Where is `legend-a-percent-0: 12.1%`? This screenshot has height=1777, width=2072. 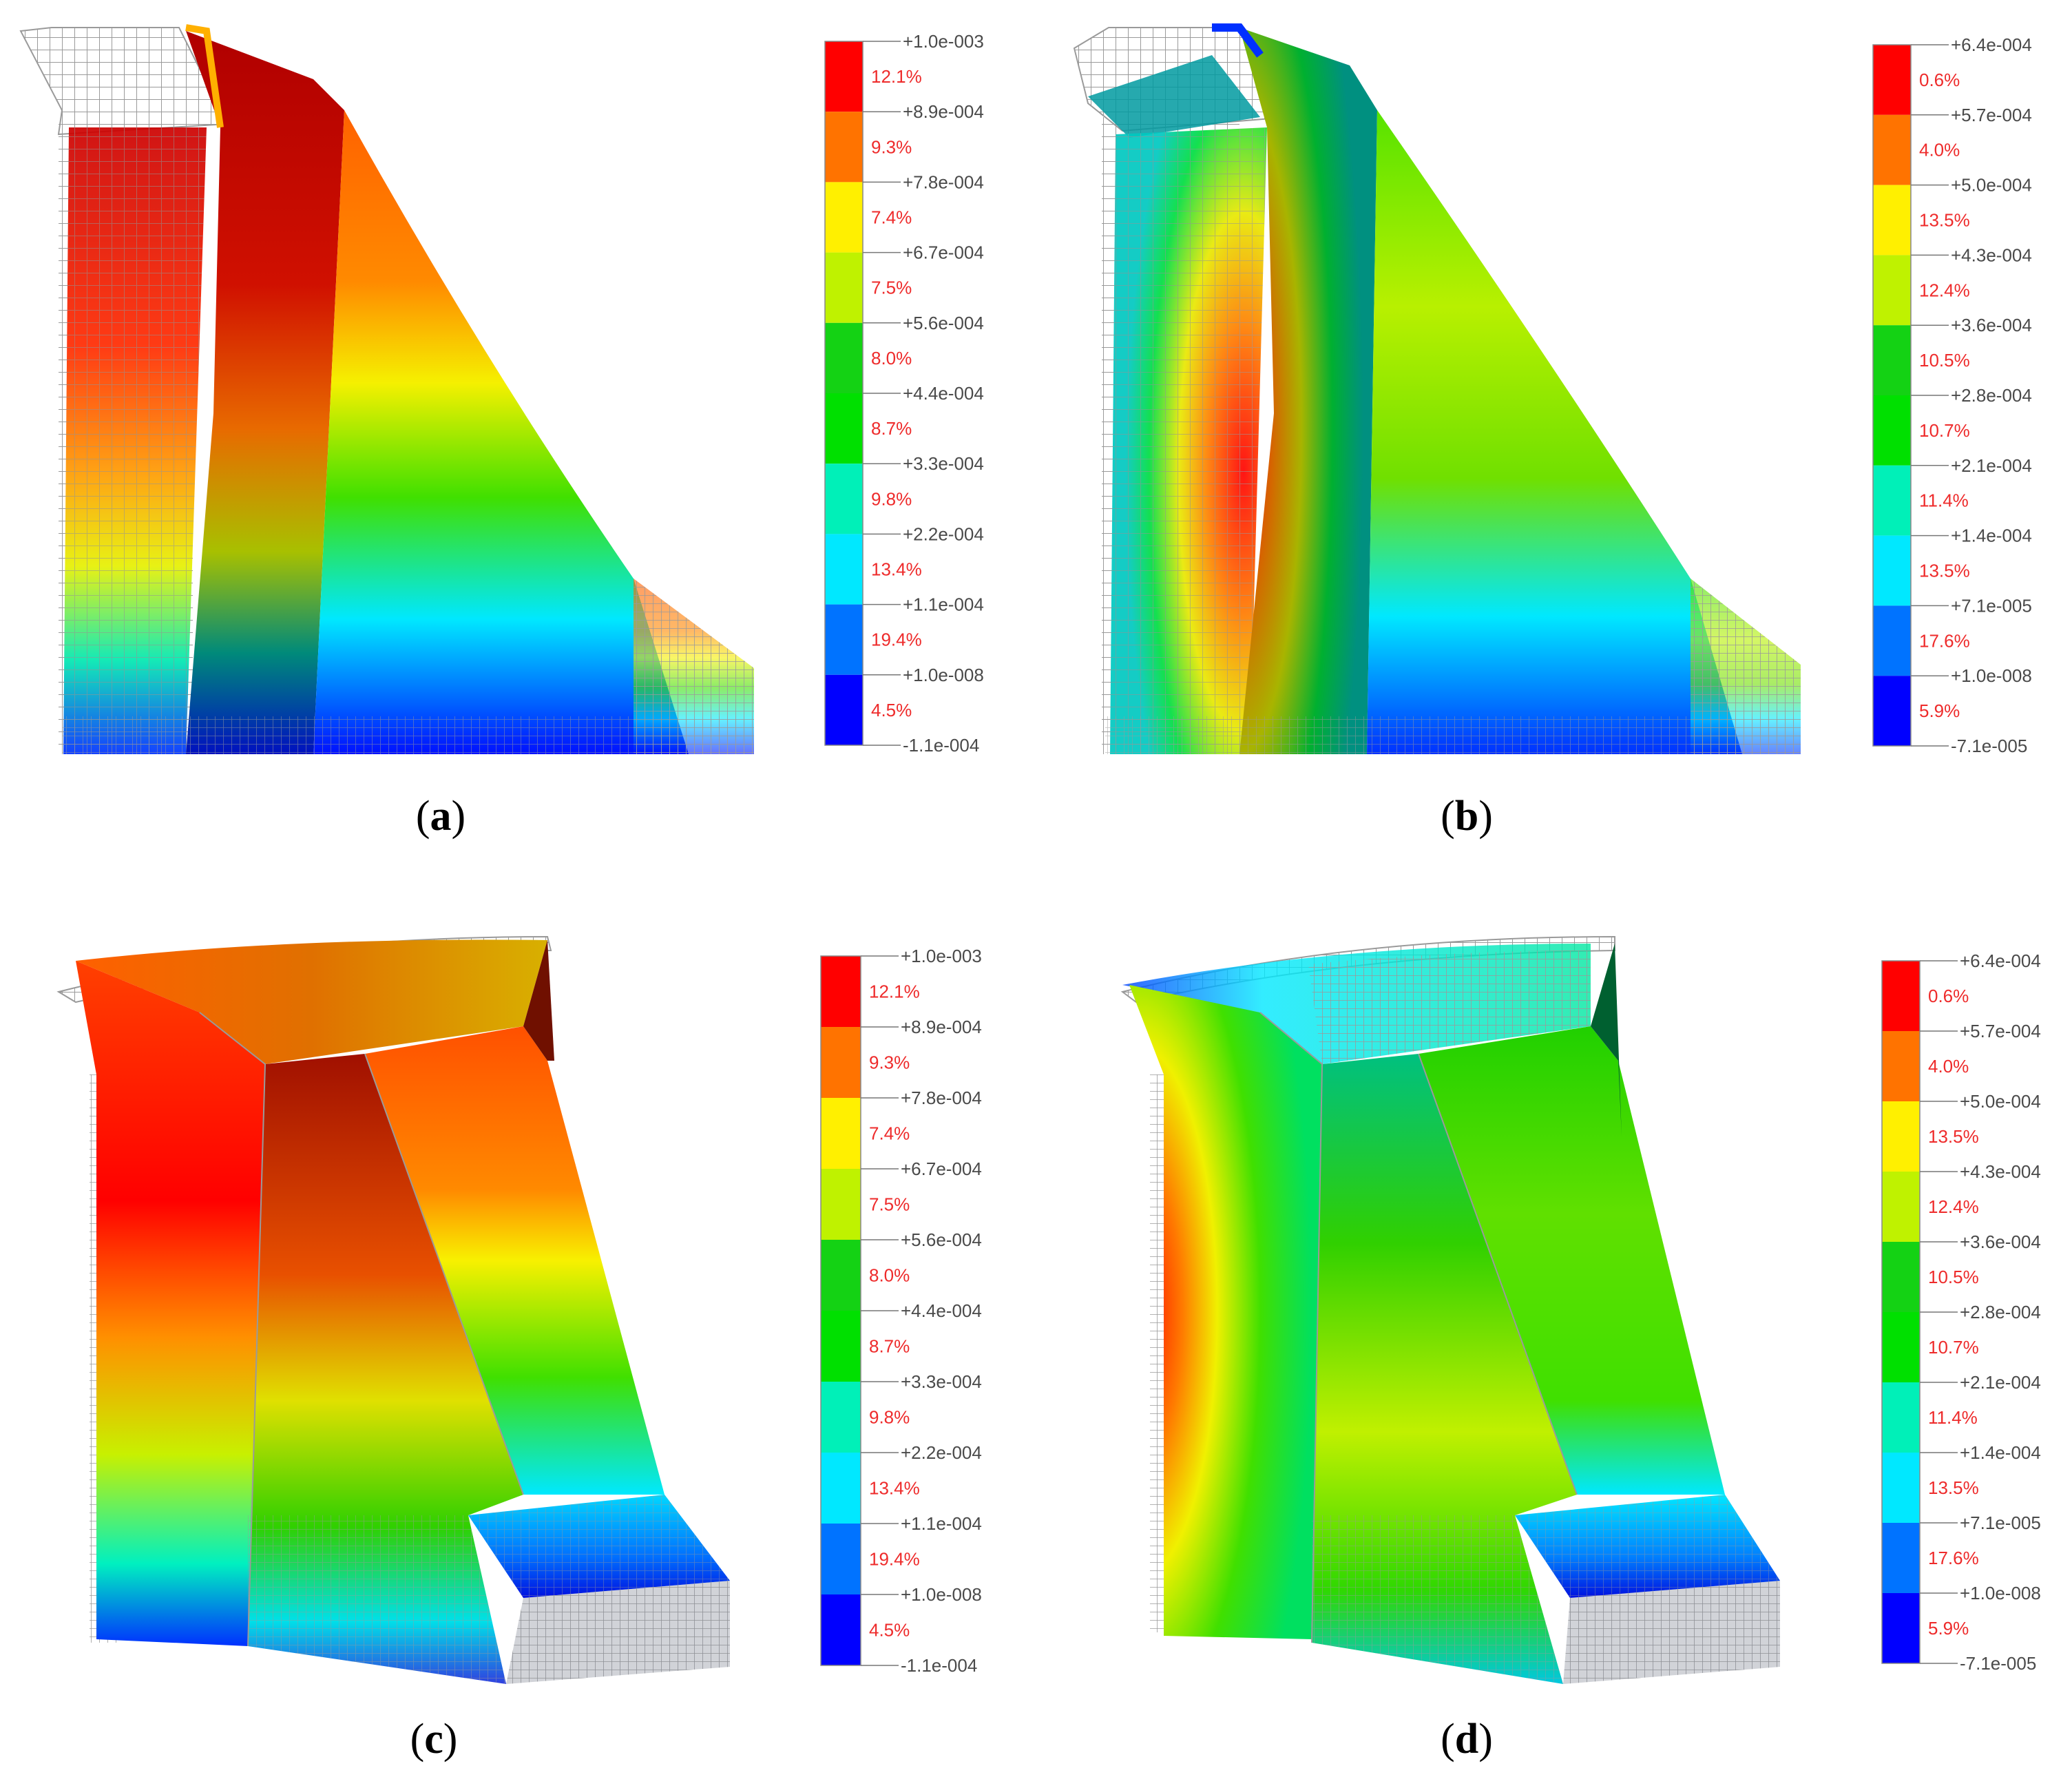
legend-a-percent-0: 12.1% is located at coordinates (896, 76).